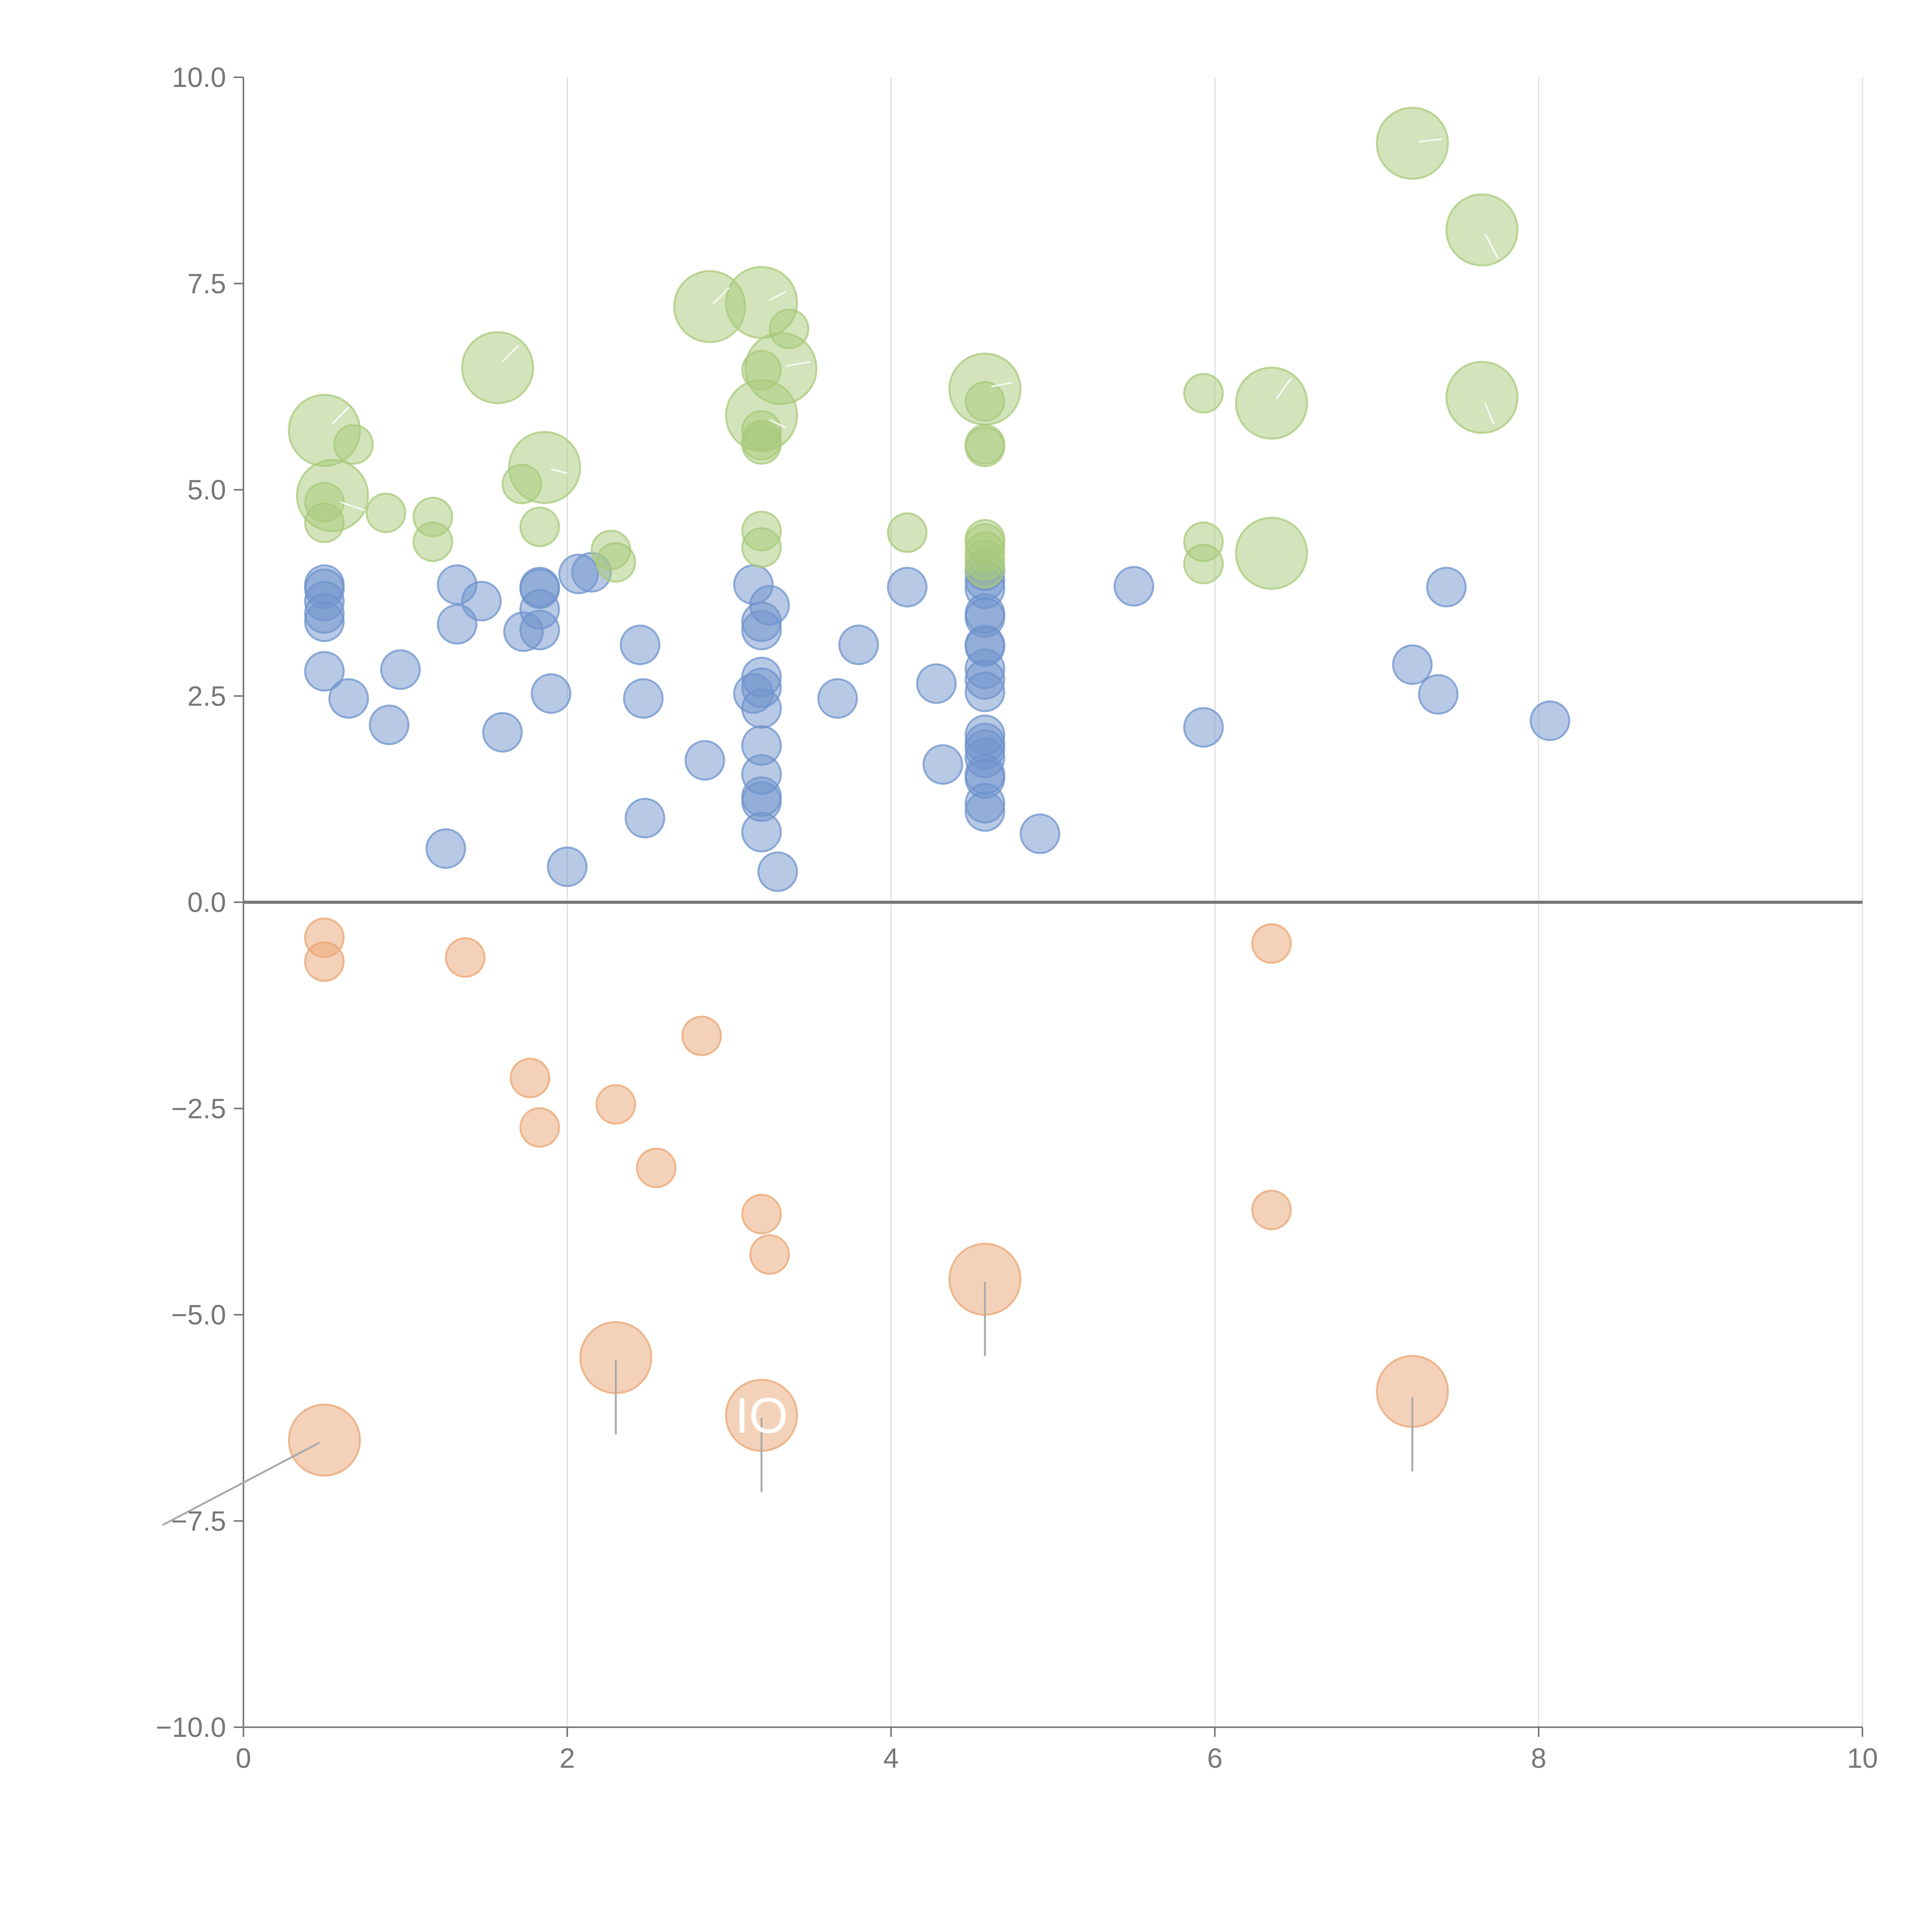  I want to click on y-tick-label: 5.0, so click(207, 491).